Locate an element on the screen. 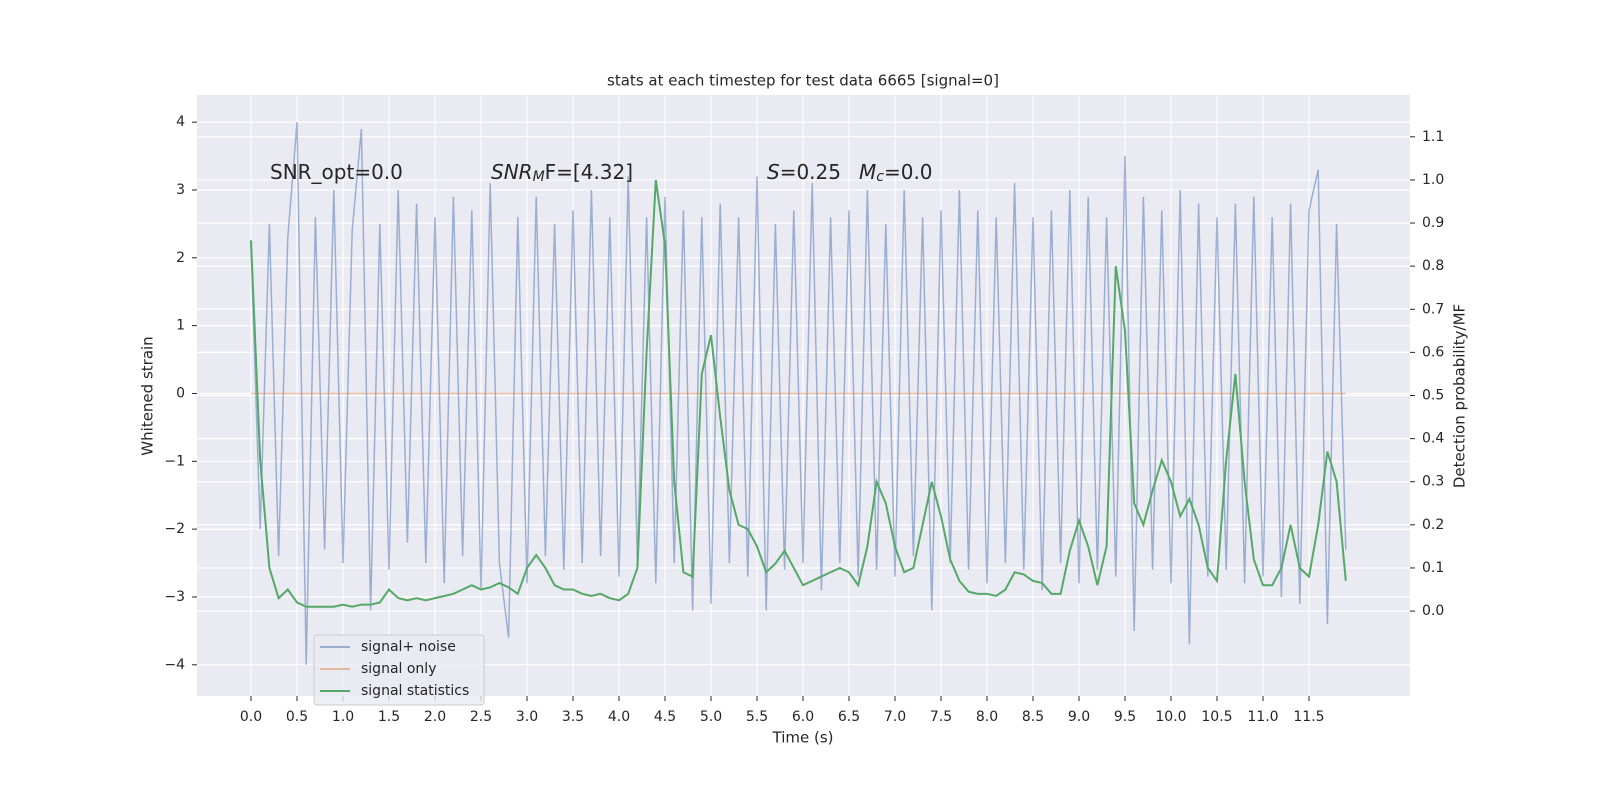 Image resolution: width=1600 pixels, height=800 pixels. annotation-part: F=[4.32] is located at coordinates (589, 172).